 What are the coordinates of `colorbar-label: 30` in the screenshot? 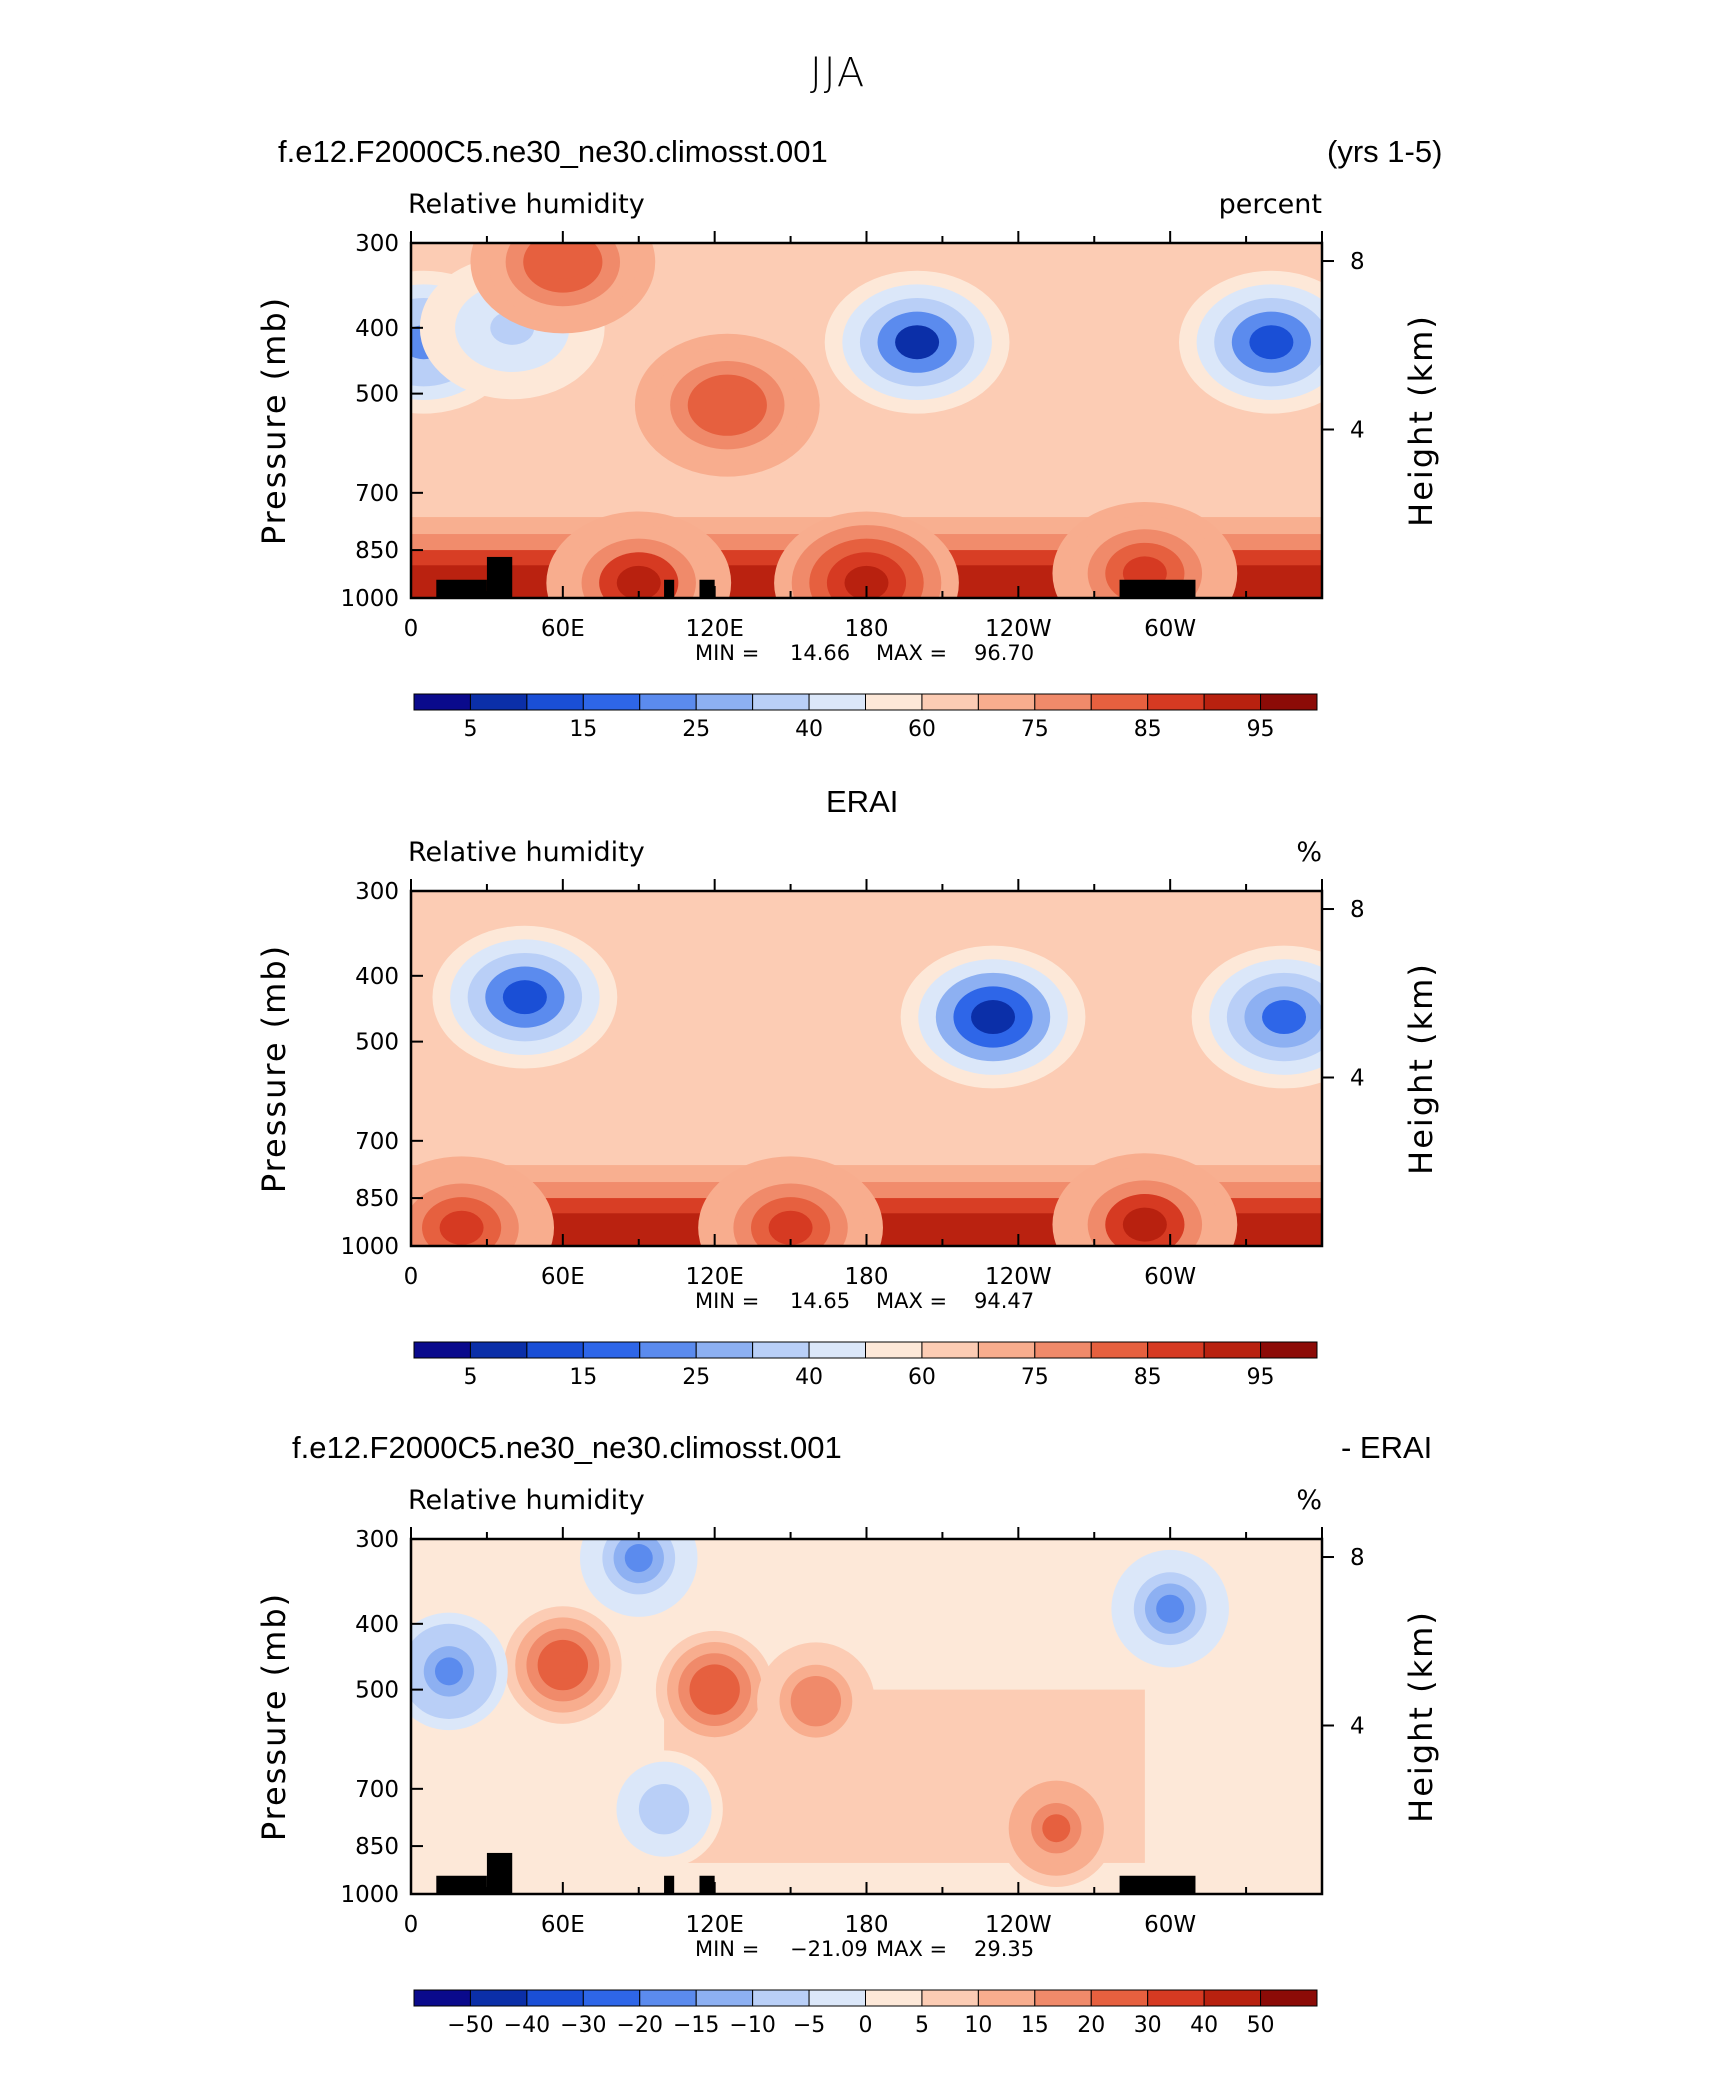 It's located at (1148, 2025).